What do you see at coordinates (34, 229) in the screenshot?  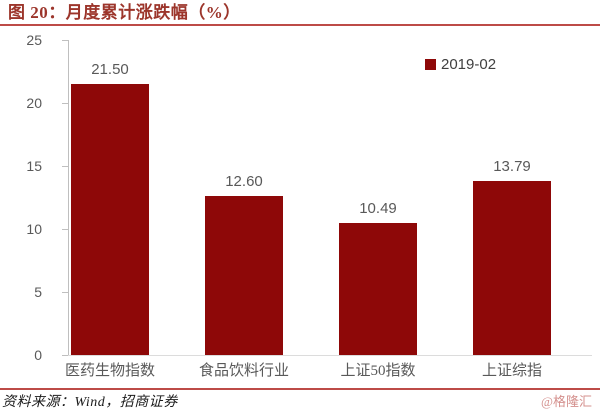 I see `y-tick-label: 10` at bounding box center [34, 229].